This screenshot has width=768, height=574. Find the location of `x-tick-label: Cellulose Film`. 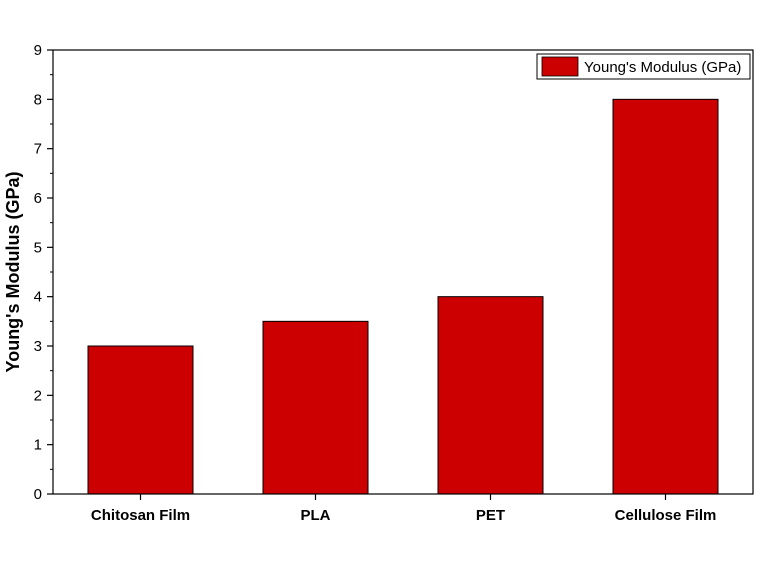

x-tick-label: Cellulose Film is located at coordinates (666, 515).